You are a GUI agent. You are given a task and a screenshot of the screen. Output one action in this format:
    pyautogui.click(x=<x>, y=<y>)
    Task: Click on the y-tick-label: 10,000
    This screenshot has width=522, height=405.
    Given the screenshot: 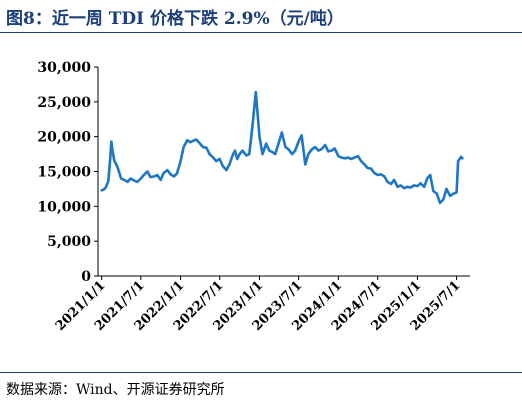 What is the action you would take?
    pyautogui.click(x=64, y=207)
    